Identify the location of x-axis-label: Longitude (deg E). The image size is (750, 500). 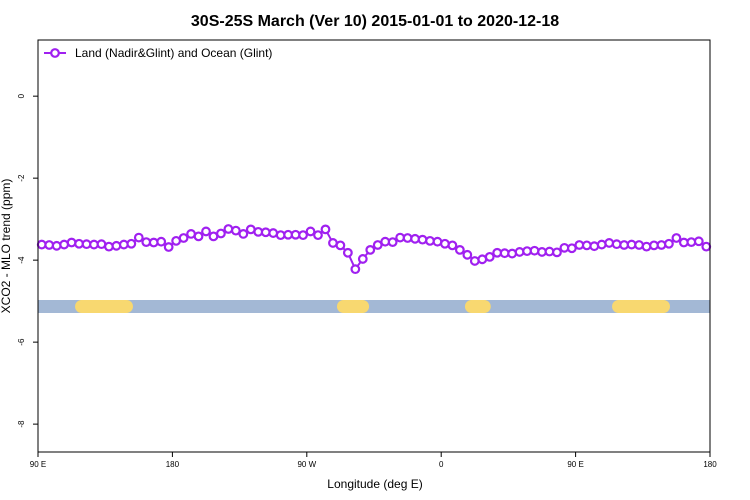
(374, 484).